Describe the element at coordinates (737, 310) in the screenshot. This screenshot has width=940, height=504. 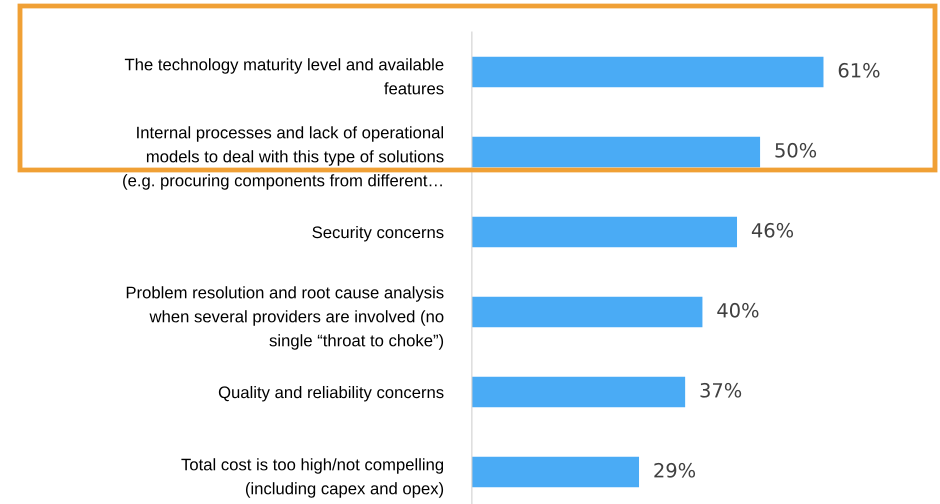
I see `data-label: 40%` at that location.